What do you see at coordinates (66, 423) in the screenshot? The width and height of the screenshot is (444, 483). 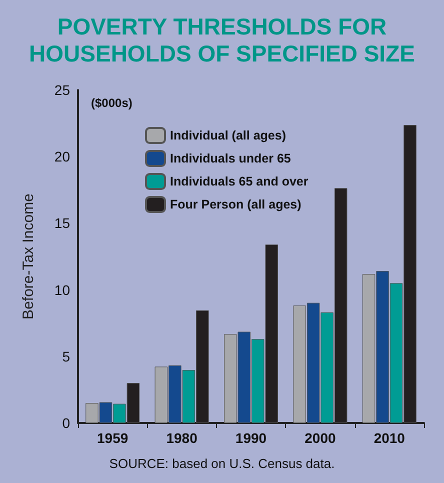 I see `y-tick-label: 0` at bounding box center [66, 423].